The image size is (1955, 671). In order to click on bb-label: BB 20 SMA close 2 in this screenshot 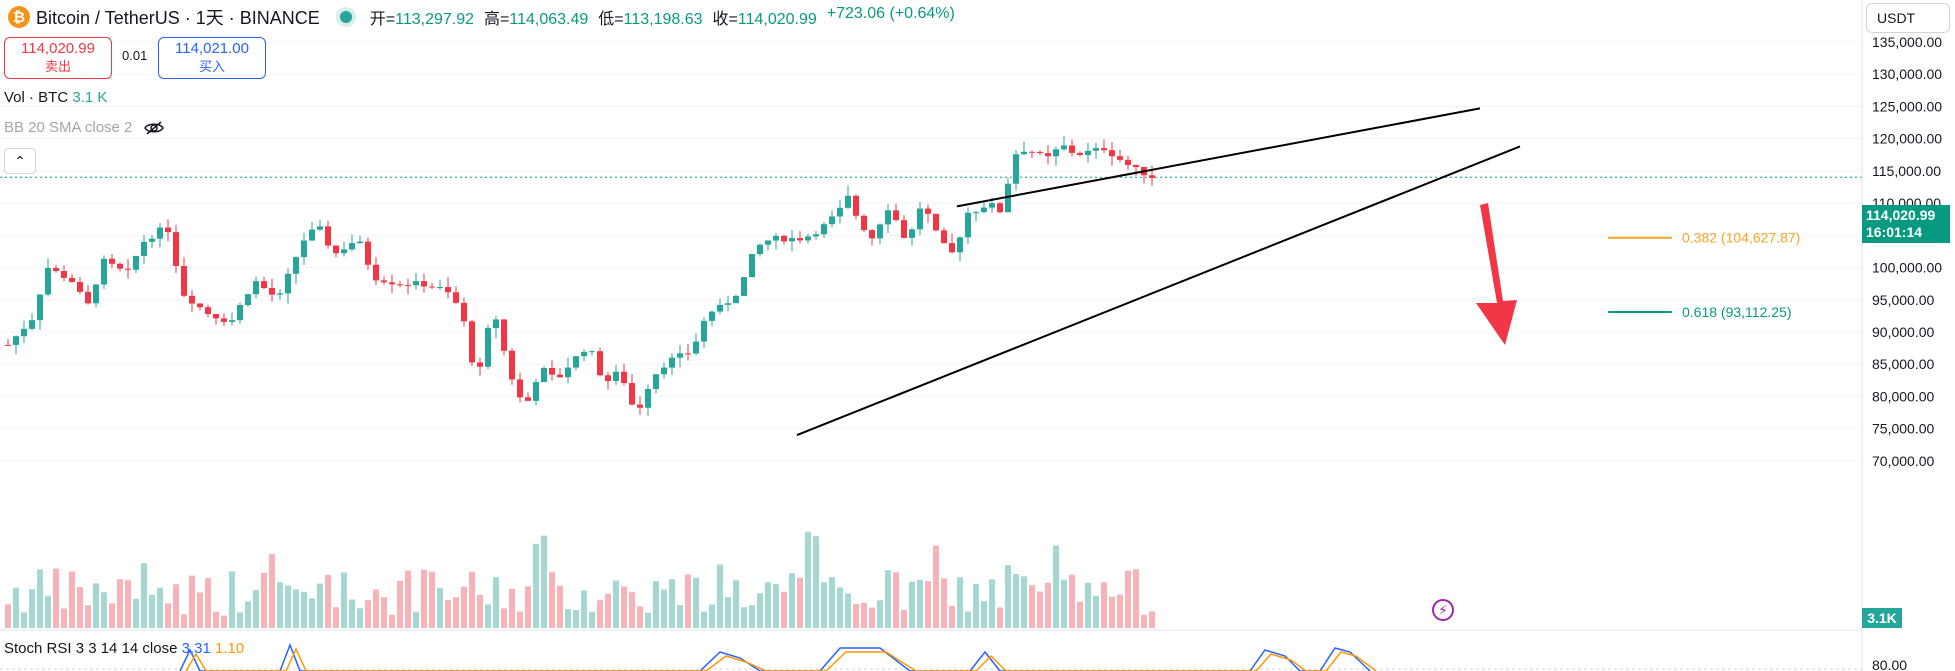, I will do `click(68, 127)`.